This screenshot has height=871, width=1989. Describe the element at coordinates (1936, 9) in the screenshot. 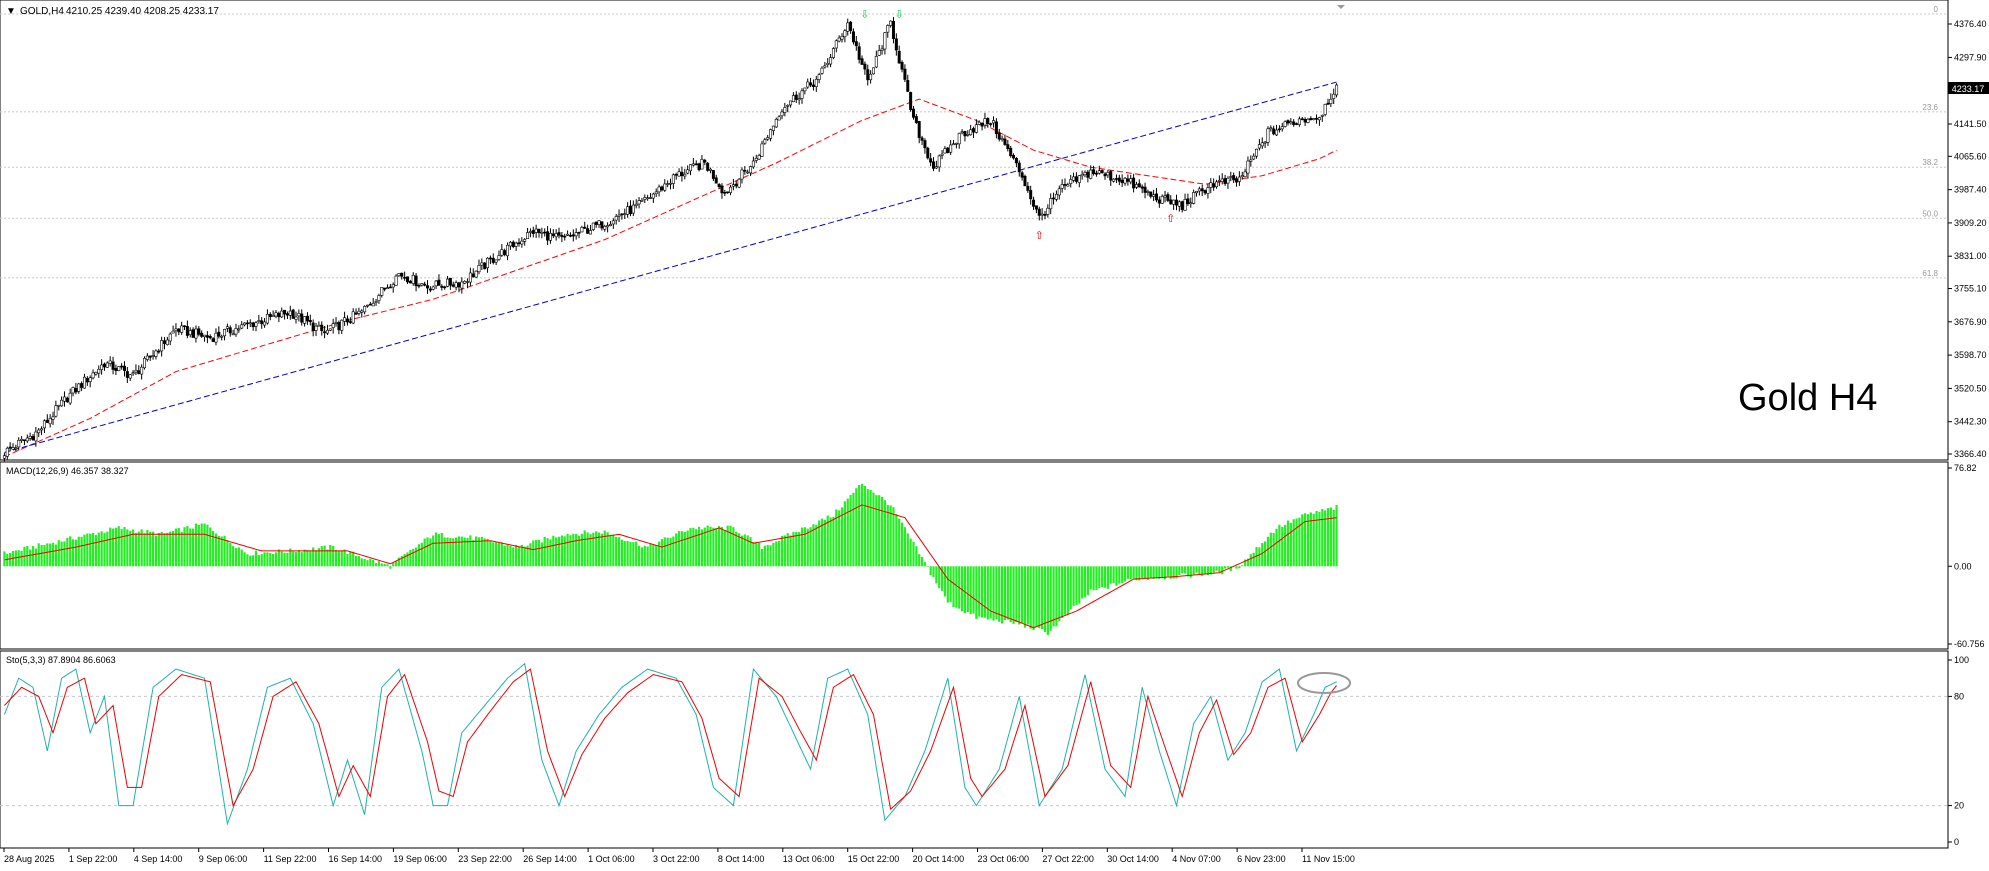

I see `fib-level-label: 0` at that location.